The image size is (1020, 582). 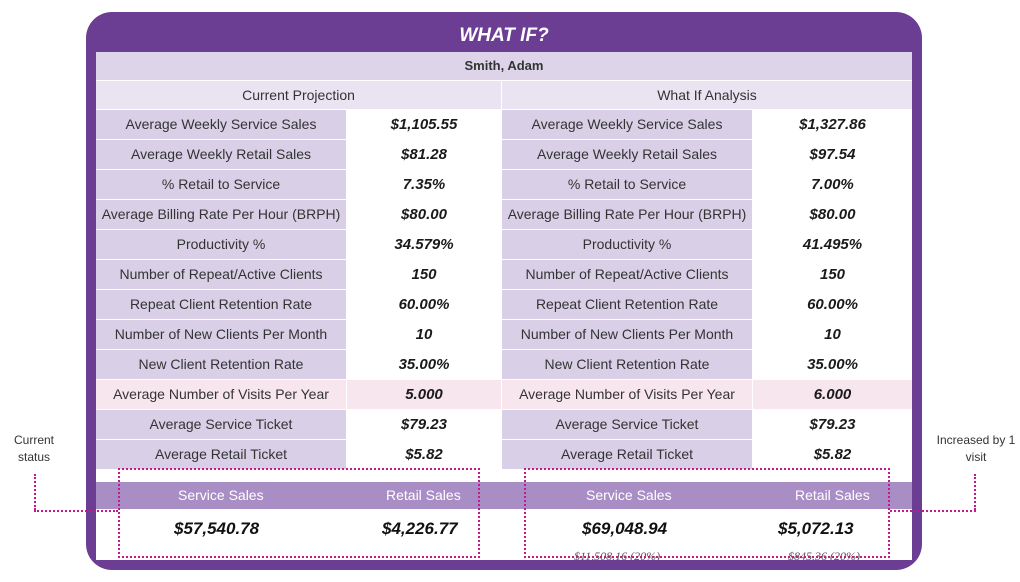 I want to click on whatif-label: Average Service Ticket, so click(x=627, y=424).